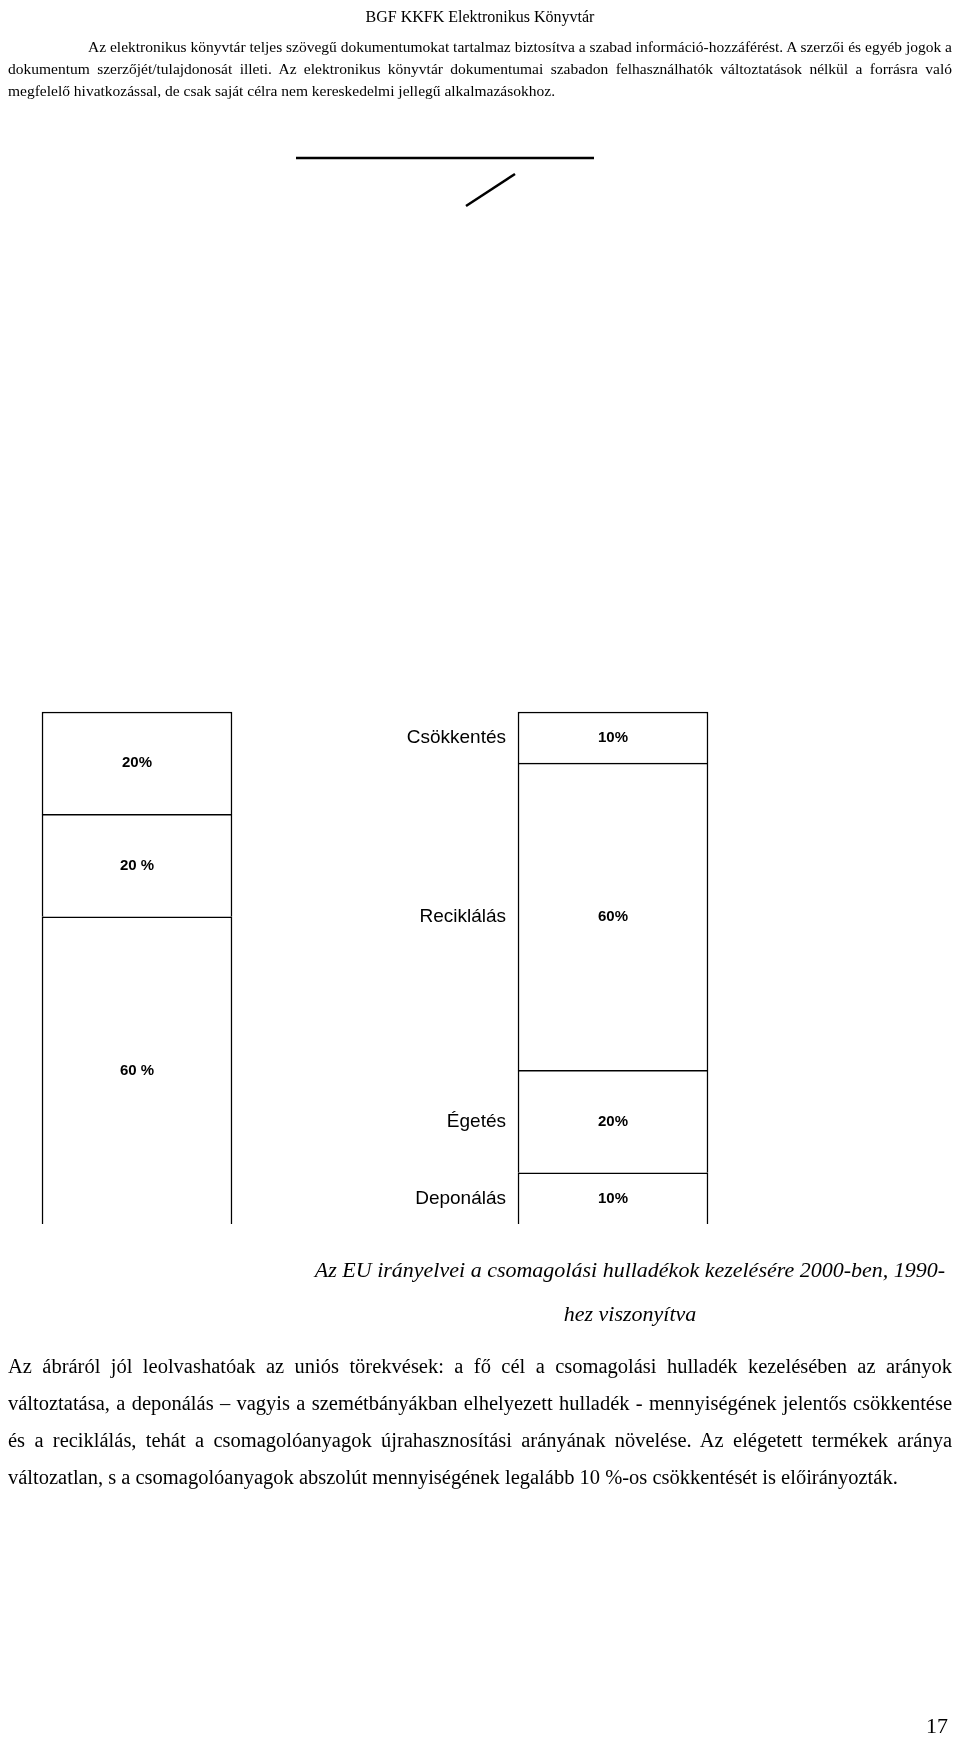 Image resolution: width=960 pixels, height=1747 pixels. I want to click on text: Az ábráról jól leolvashatóak az uniós törekvések: a fő cél a csomagolási hulladék kezelésében az arányok változtatása, a deponálás – vagyis a szemétbányákban elhelyezett hulladék - mennyiségének jelentős csökkentése és a reciklálás, tehát a csomagolóanyagok újrahasznosítási arányának növelése. Az elégetett termékek aránya változatlan, s a csomagolóanyagok abszolút mennyiségének legalább 10 %-os csökkentését is előirányozták., so click(480, 1422).